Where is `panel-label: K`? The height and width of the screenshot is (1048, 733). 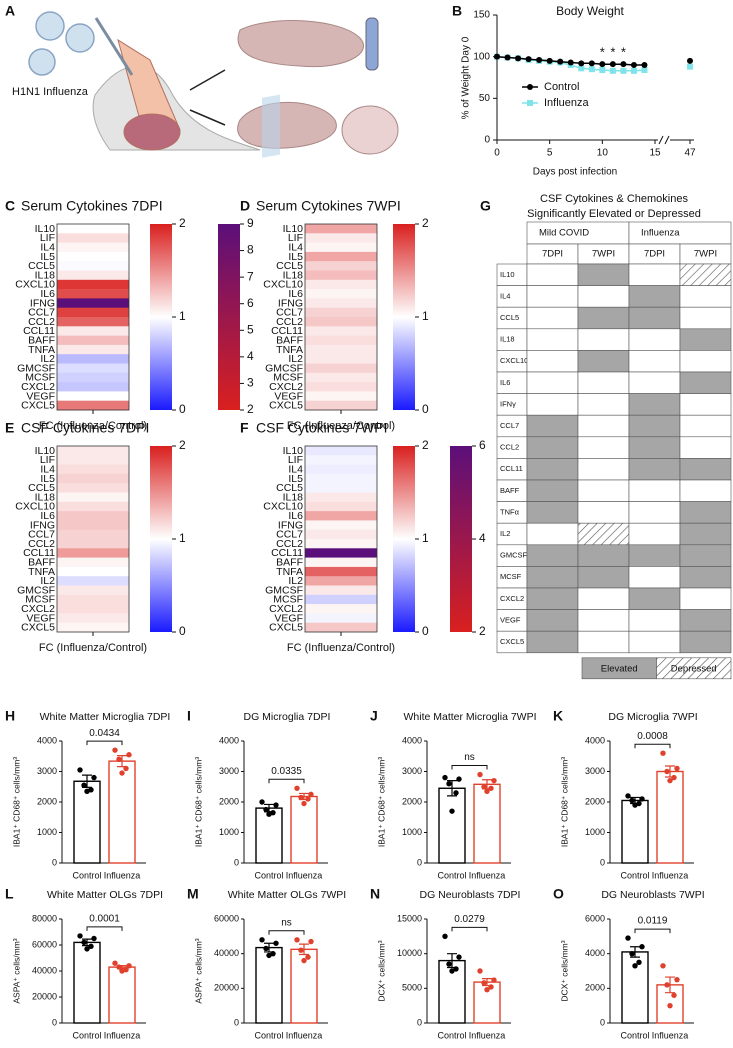 panel-label: K is located at coordinates (558, 716).